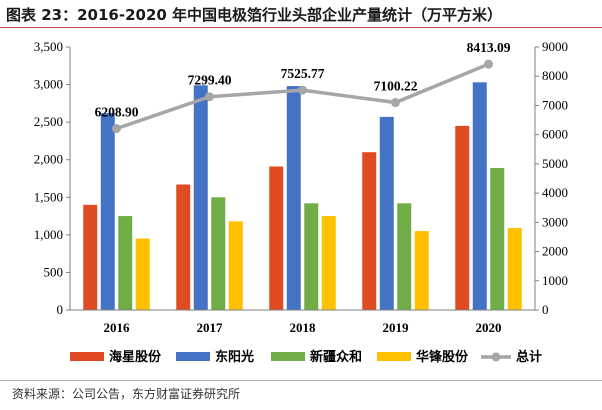 This screenshot has width=602, height=410. What do you see at coordinates (209, 97) in the screenshot?
I see `total-point-2017` at bounding box center [209, 97].